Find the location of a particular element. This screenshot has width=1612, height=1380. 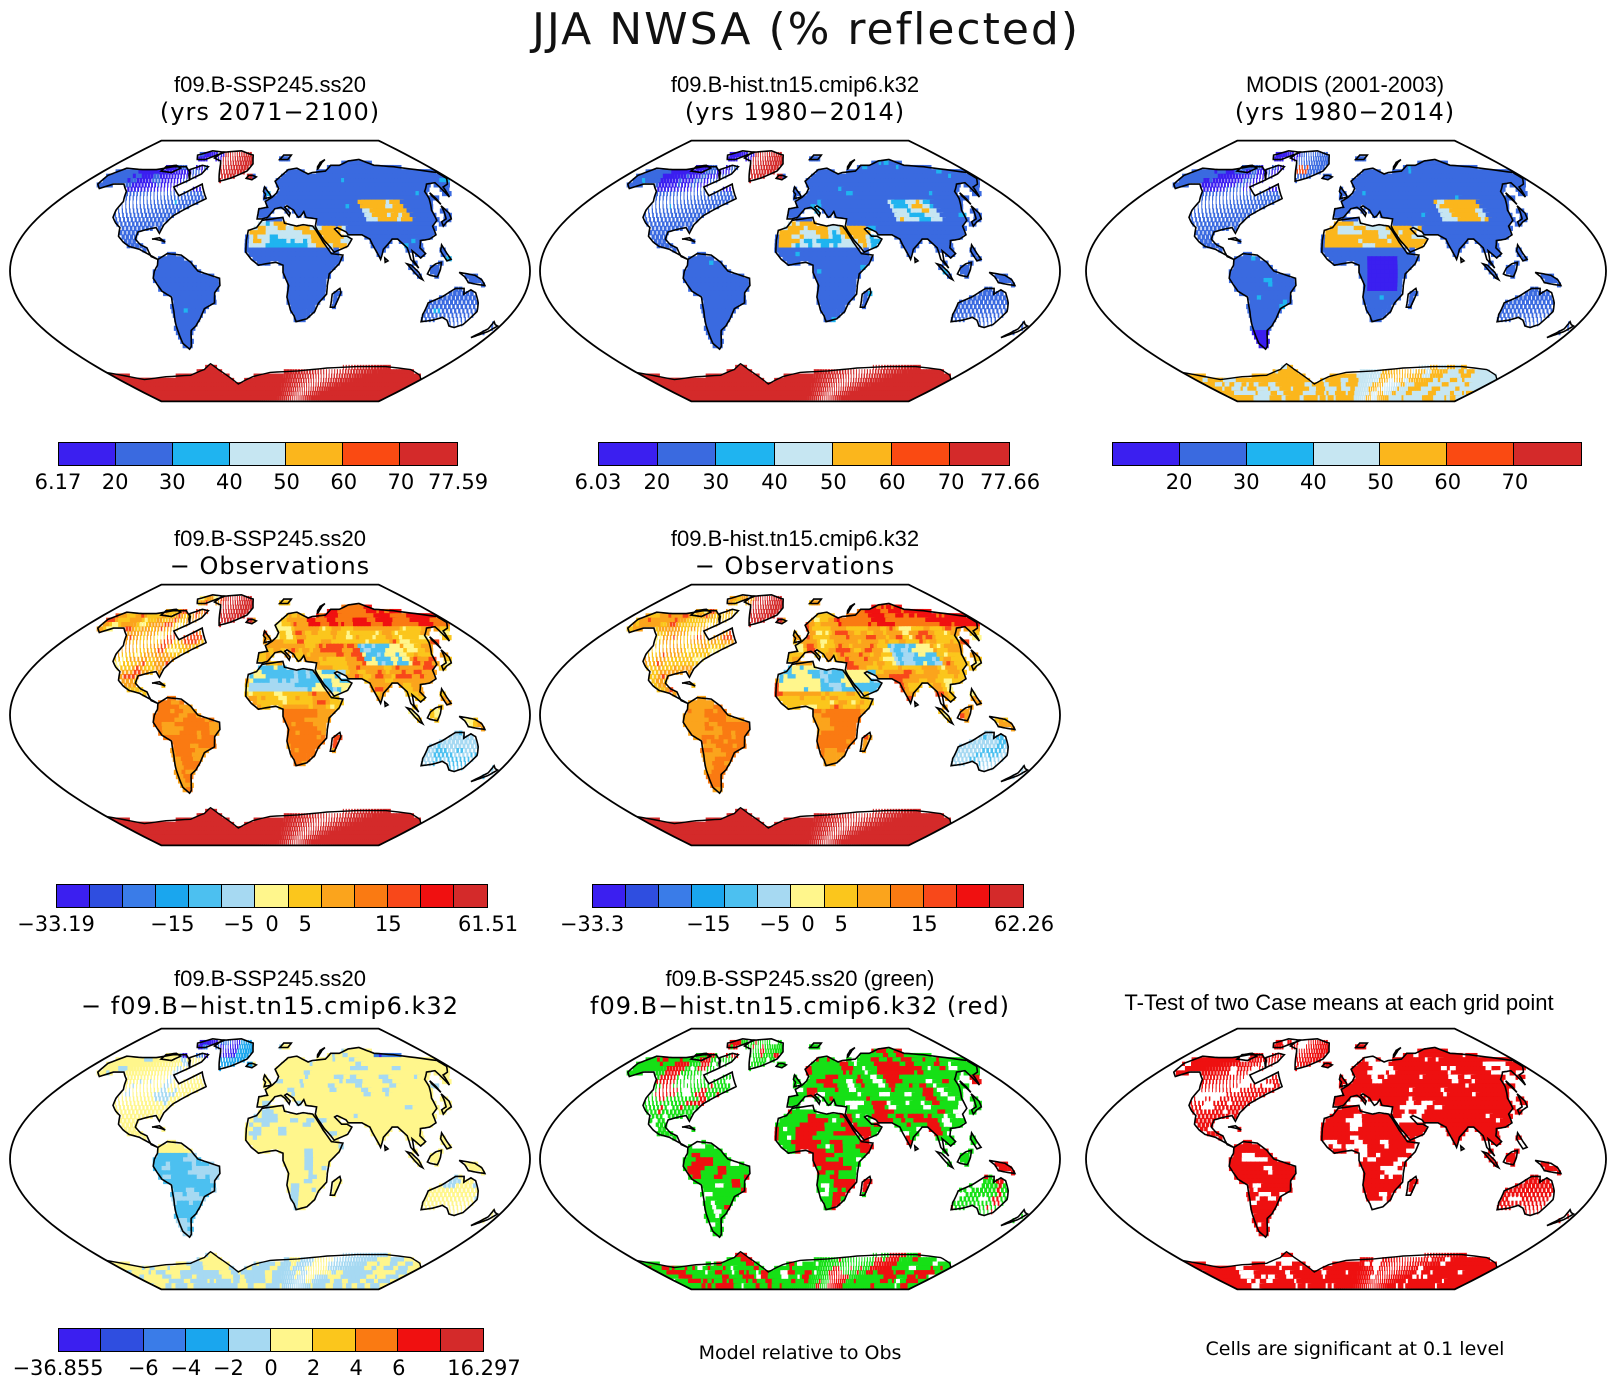

coastline-svalbard is located at coordinates (815, 601).